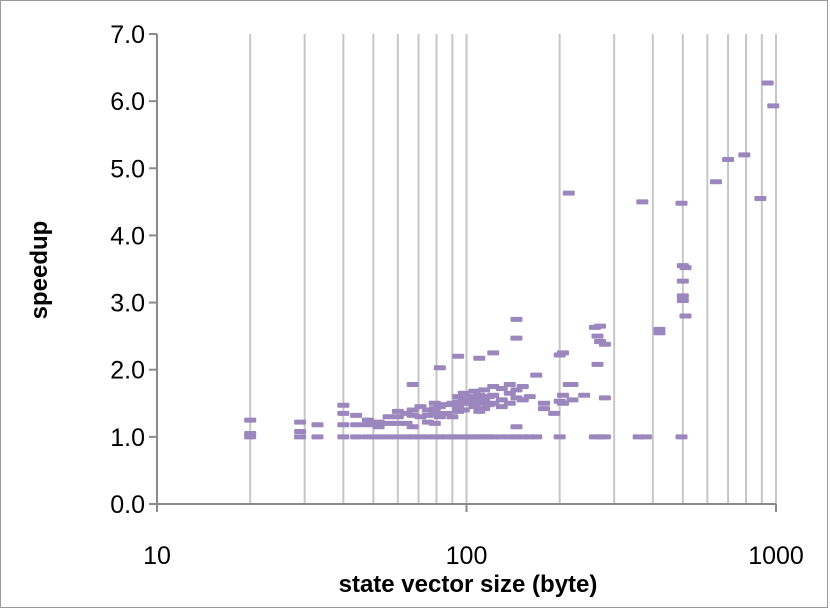 Image resolution: width=830 pixels, height=610 pixels. What do you see at coordinates (157, 556) in the screenshot?
I see `x-tick-label: 10` at bounding box center [157, 556].